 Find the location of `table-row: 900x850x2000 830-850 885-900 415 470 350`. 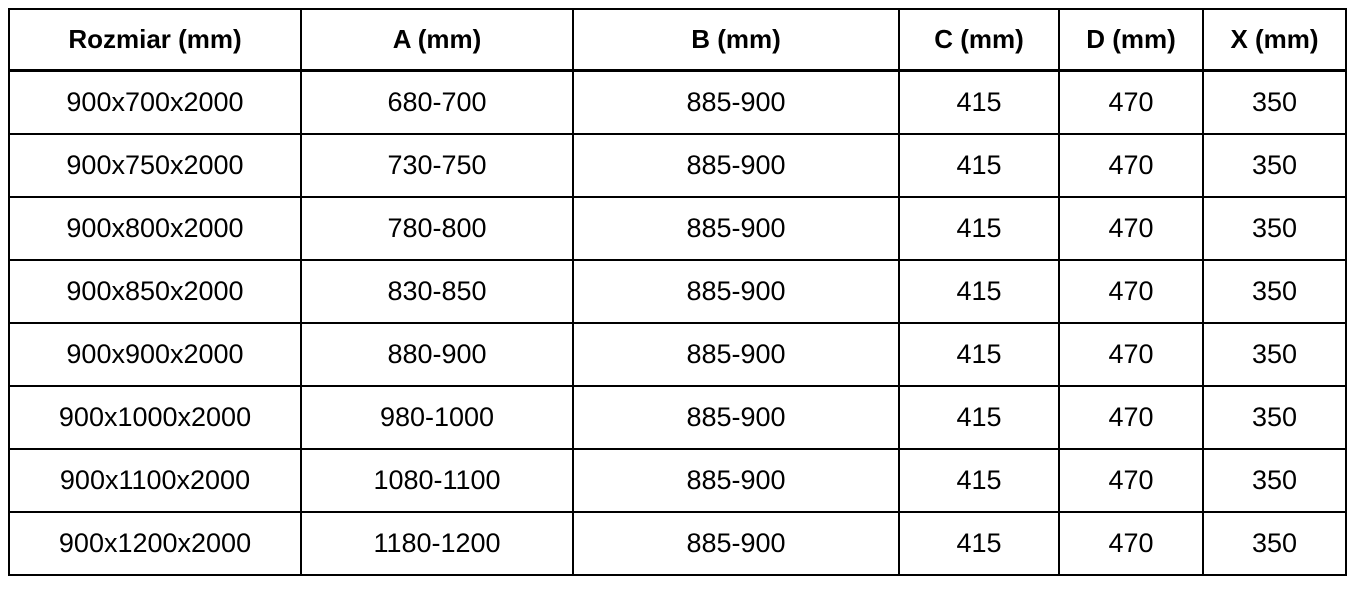

table-row: 900x850x2000 830-850 885-900 415 470 350 is located at coordinates (677, 291).